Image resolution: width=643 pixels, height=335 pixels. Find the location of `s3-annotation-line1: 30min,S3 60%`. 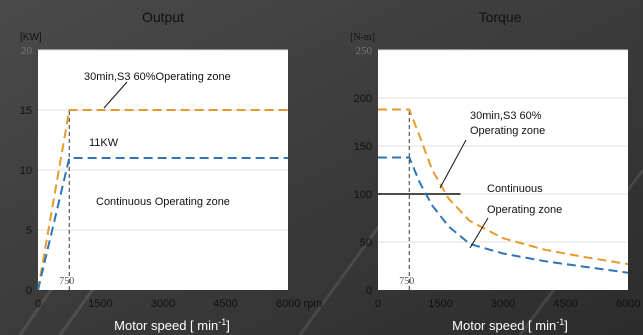

s3-annotation-line1: 30min,S3 60% is located at coordinates (506, 116).